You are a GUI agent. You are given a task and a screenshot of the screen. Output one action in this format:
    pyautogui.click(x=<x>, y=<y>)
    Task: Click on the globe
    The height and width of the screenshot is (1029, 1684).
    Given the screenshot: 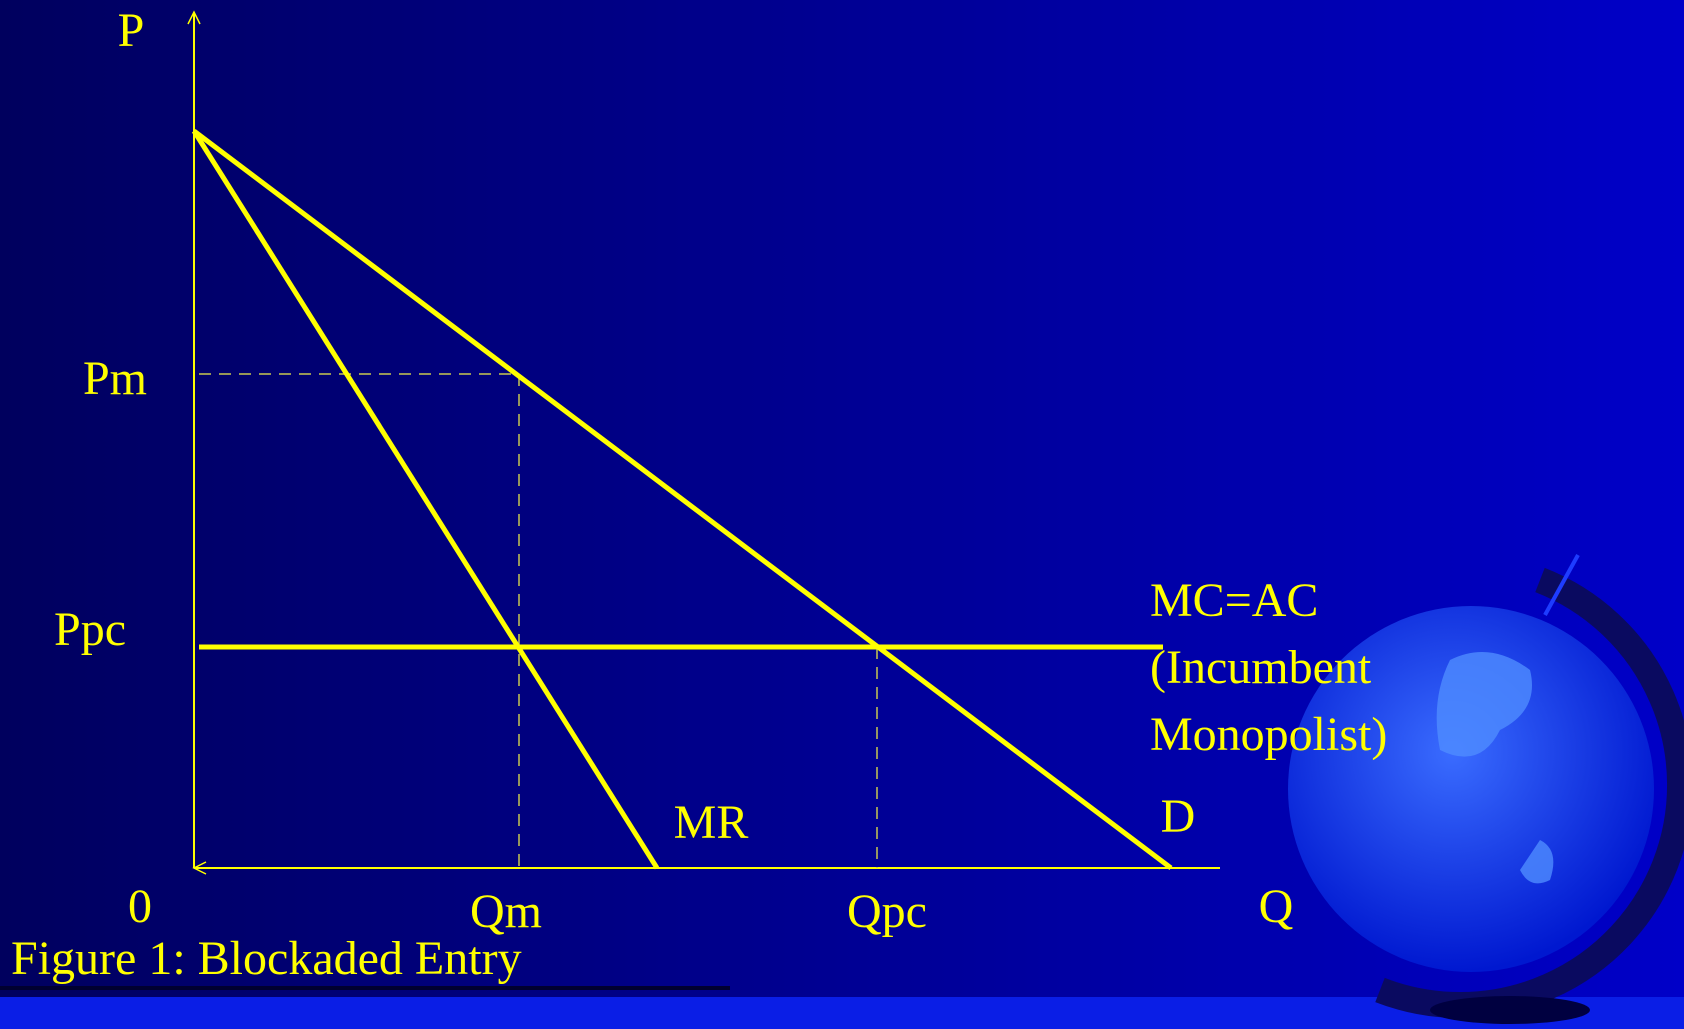 What is the action you would take?
    pyautogui.click(x=1471, y=789)
    